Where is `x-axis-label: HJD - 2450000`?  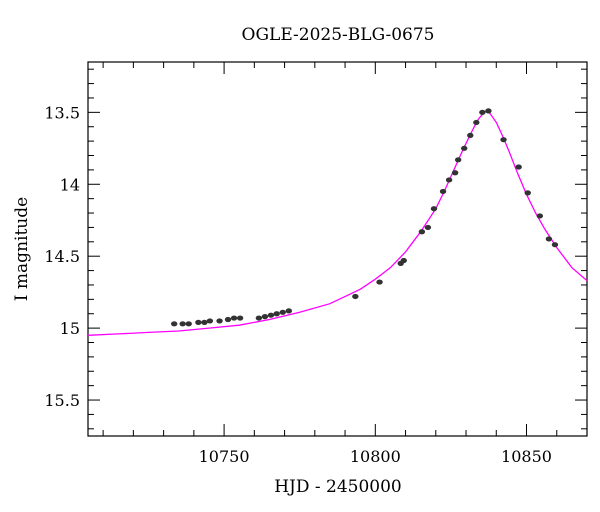 x-axis-label: HJD - 2450000 is located at coordinates (338, 487).